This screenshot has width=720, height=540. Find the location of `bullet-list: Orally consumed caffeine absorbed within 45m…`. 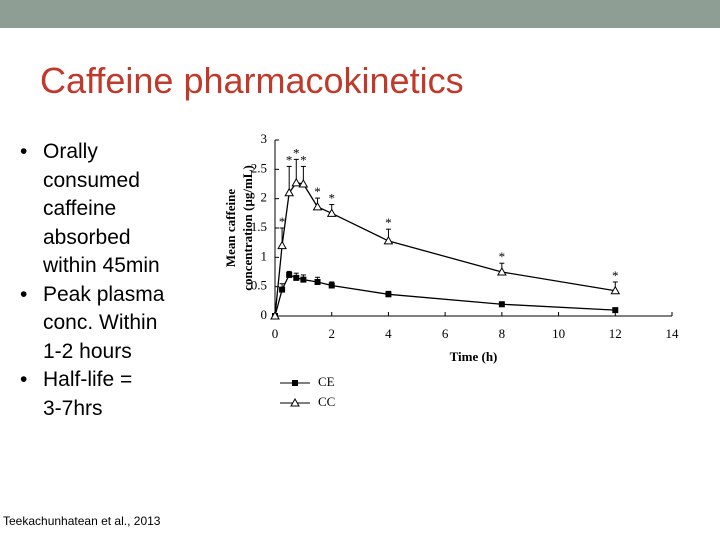

bullet-list: Orally consumed caffeine absorbed within 45m… is located at coordinates (92, 280).